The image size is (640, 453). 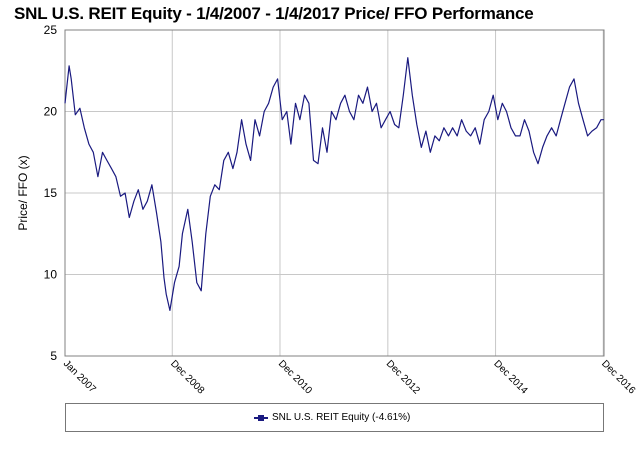 What do you see at coordinates (79, 376) in the screenshot?
I see `x-tick-label: Jan 2007` at bounding box center [79, 376].